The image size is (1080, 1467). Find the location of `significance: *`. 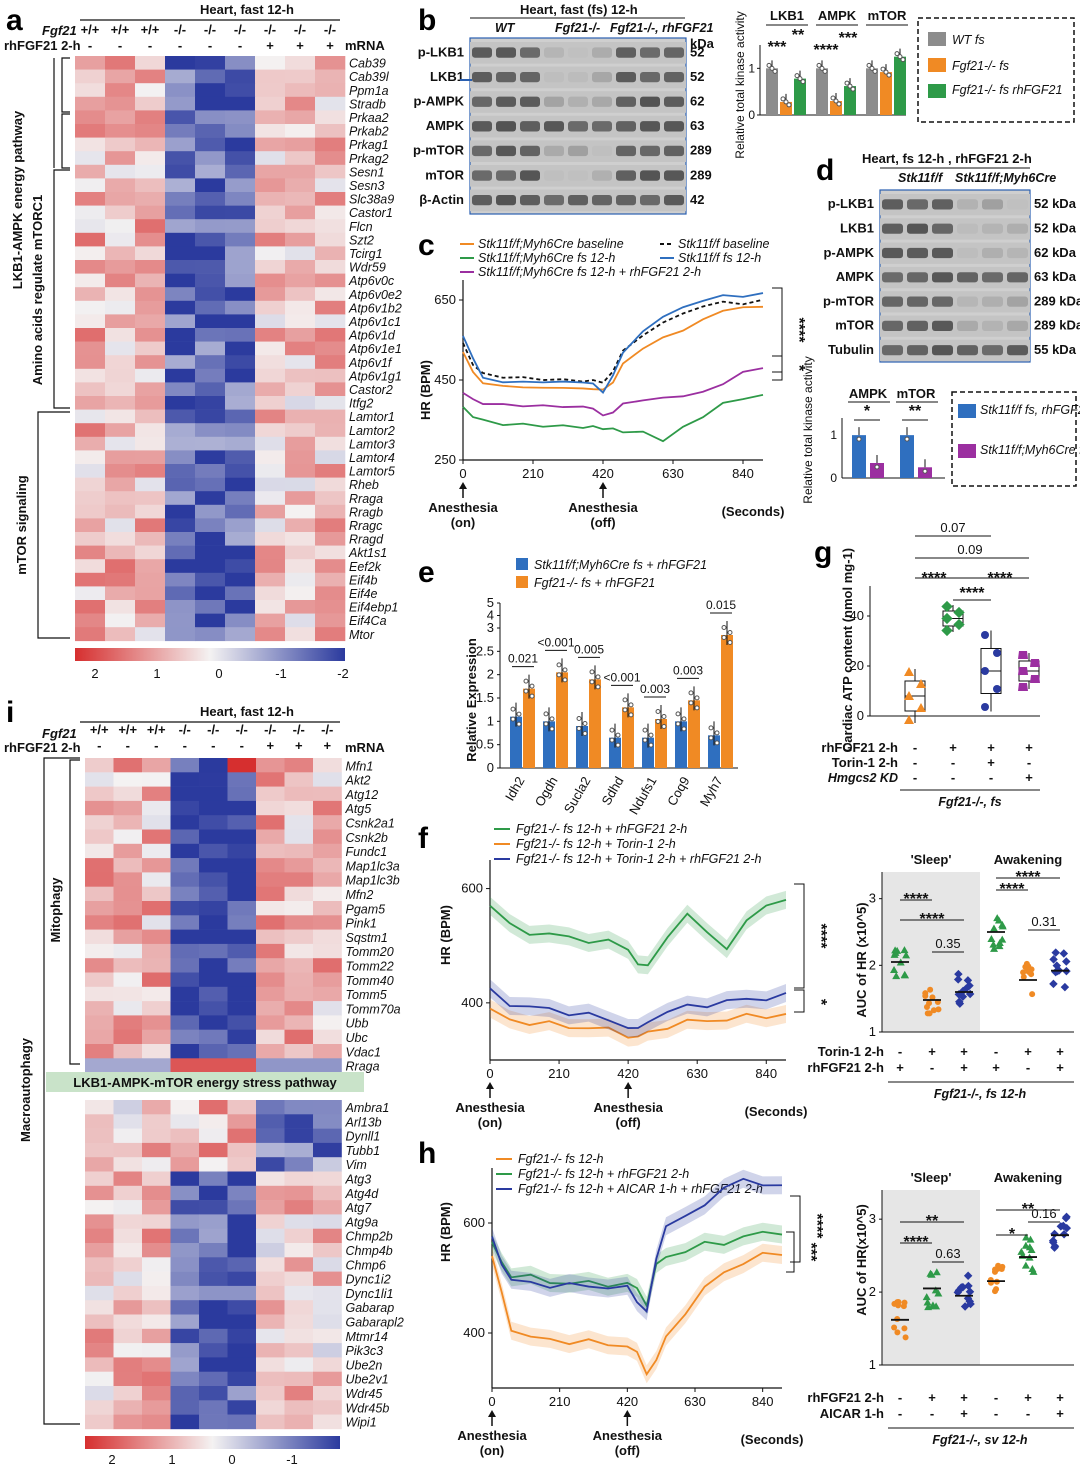

significance: * is located at coordinates (820, 1002).